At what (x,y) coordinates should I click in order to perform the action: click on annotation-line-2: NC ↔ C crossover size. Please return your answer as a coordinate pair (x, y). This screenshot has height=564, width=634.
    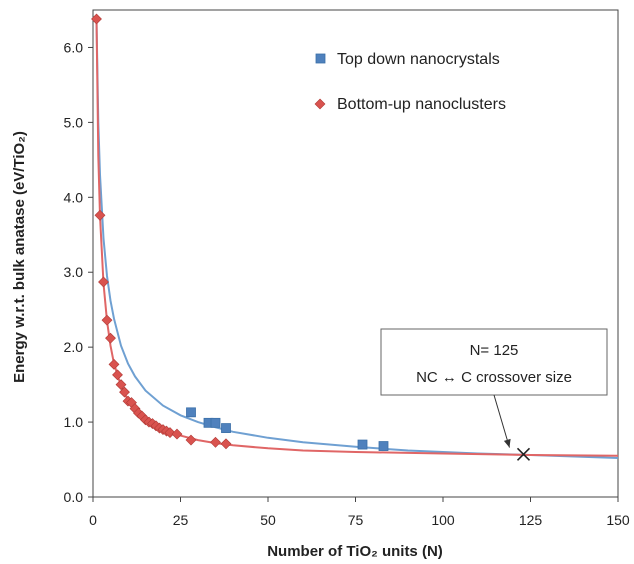
    Looking at the image, I should click on (494, 377).